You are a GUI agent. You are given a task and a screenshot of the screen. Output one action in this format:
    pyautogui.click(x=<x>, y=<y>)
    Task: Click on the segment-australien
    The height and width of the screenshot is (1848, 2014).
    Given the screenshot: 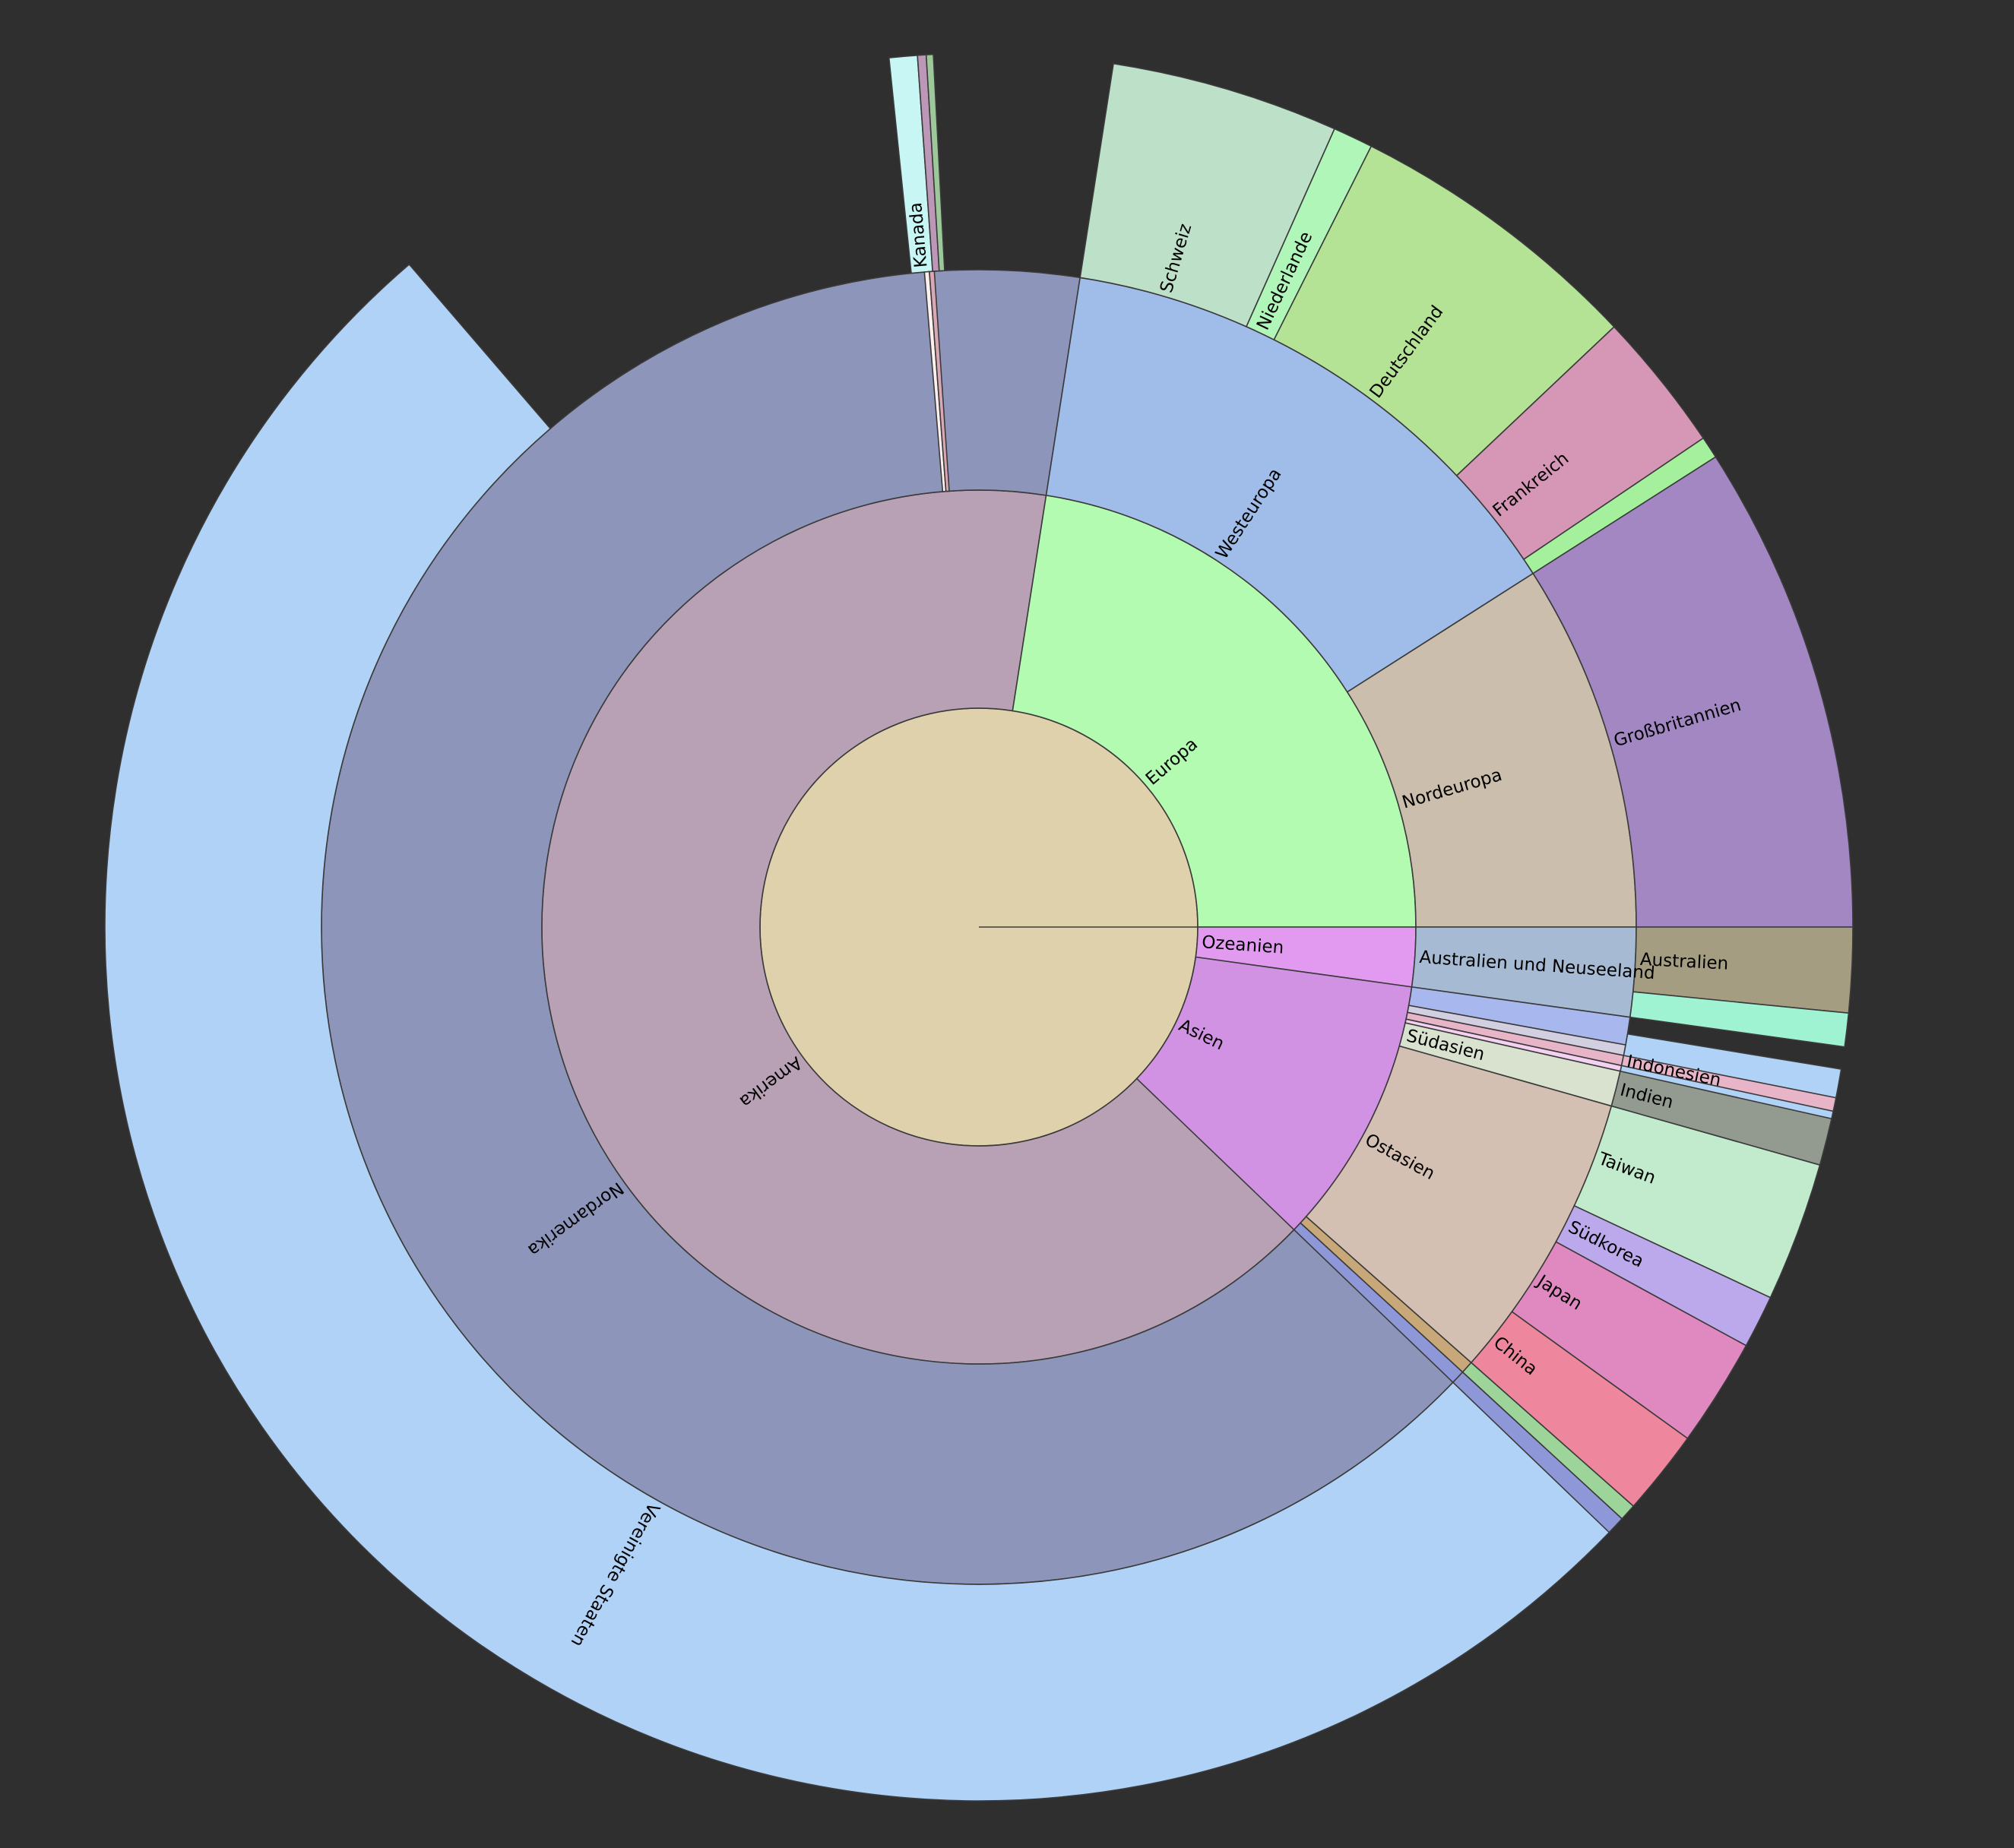 What is the action you would take?
    pyautogui.click(x=1743, y=970)
    